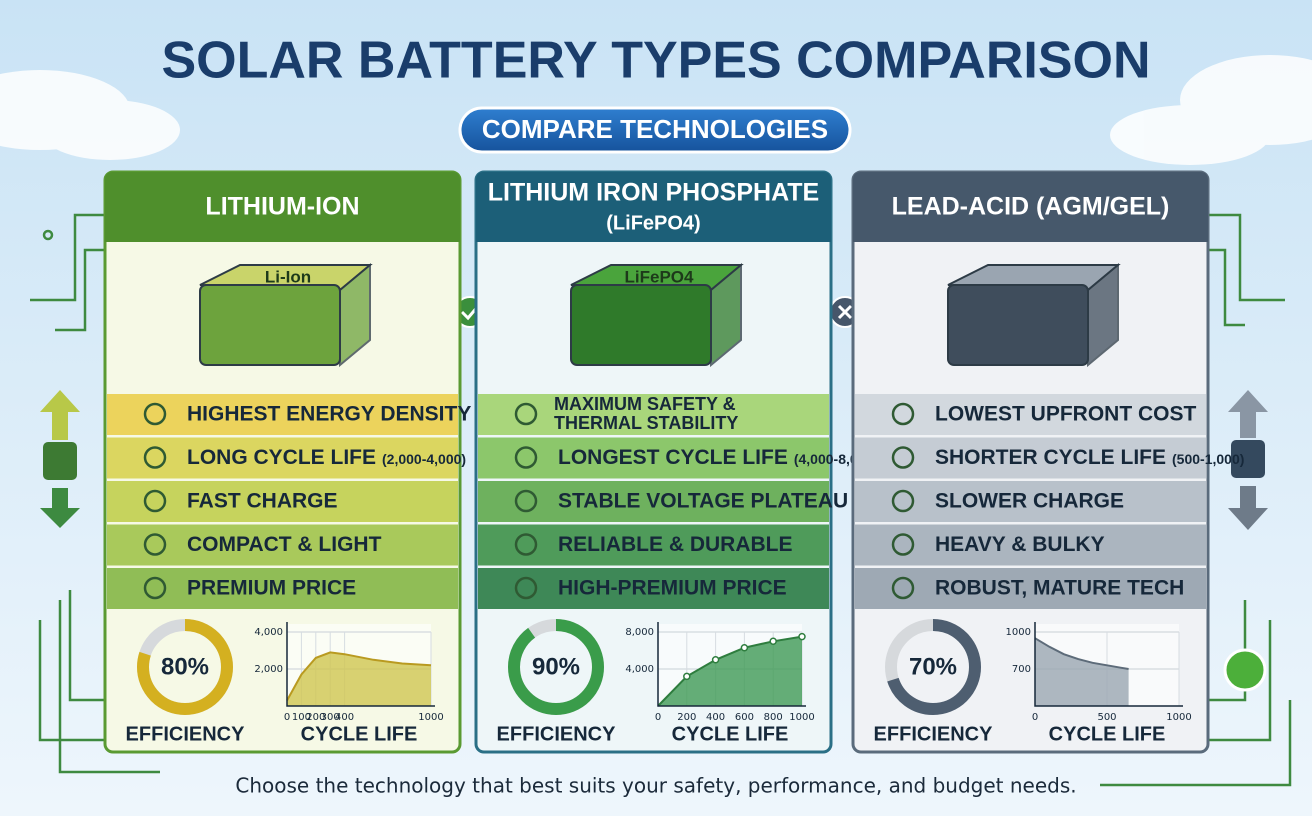 Image resolution: width=1312 pixels, height=816 pixels. I want to click on feature-text: THERMAL STABILITY, so click(646, 423).